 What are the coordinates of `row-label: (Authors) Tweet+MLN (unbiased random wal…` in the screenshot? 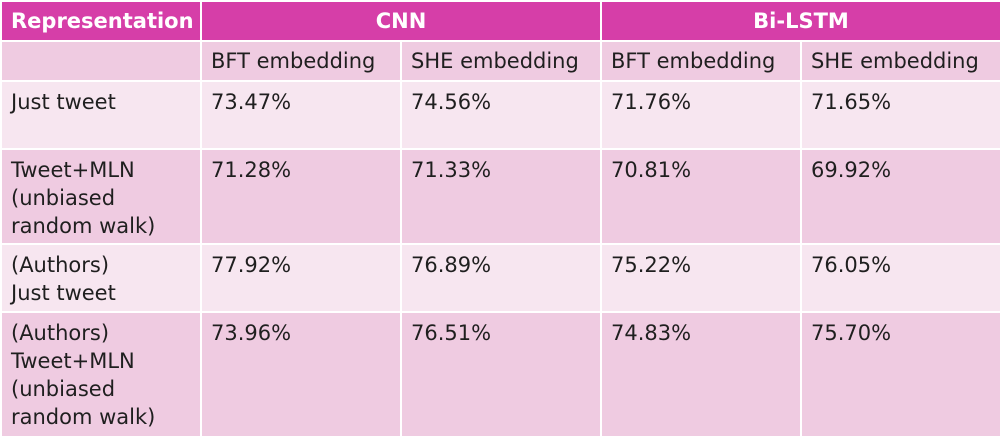 It's located at (101, 374).